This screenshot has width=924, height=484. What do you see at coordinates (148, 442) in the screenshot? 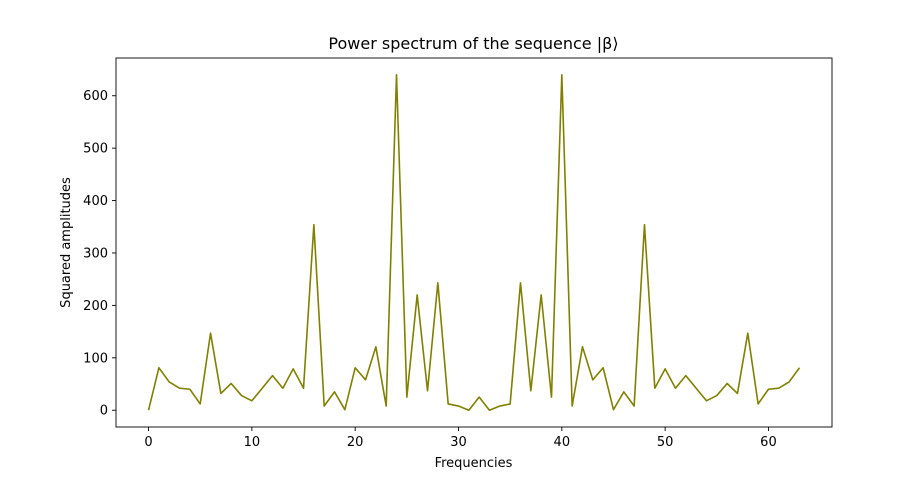
I see `x-tick-label: 0` at bounding box center [148, 442].